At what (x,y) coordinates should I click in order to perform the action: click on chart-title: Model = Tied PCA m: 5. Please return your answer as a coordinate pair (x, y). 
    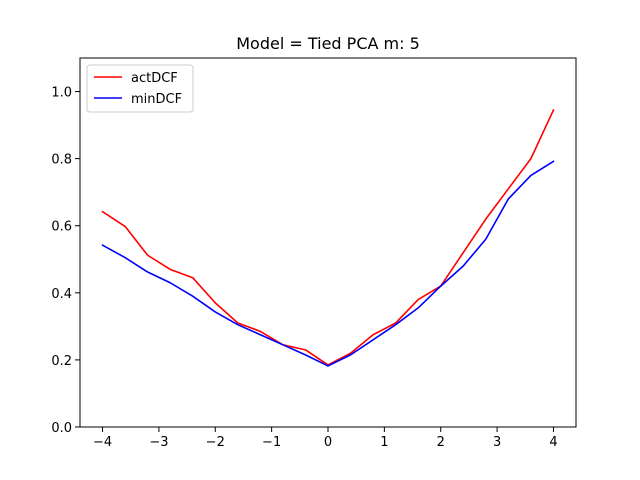
    Looking at the image, I should click on (328, 43).